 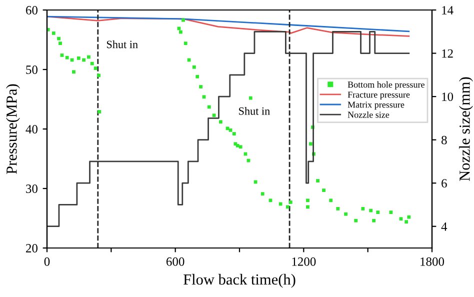 What do you see at coordinates (13, 129) in the screenshot?
I see `y-axis-title: Pressure(MPa)` at bounding box center [13, 129].